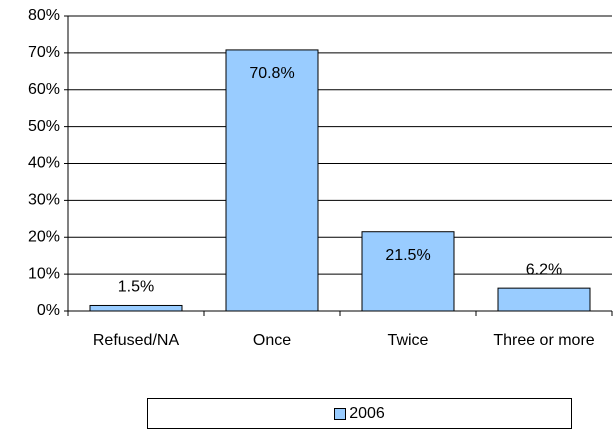  What do you see at coordinates (44, 52) in the screenshot?
I see `y-tick-label: 70%` at bounding box center [44, 52].